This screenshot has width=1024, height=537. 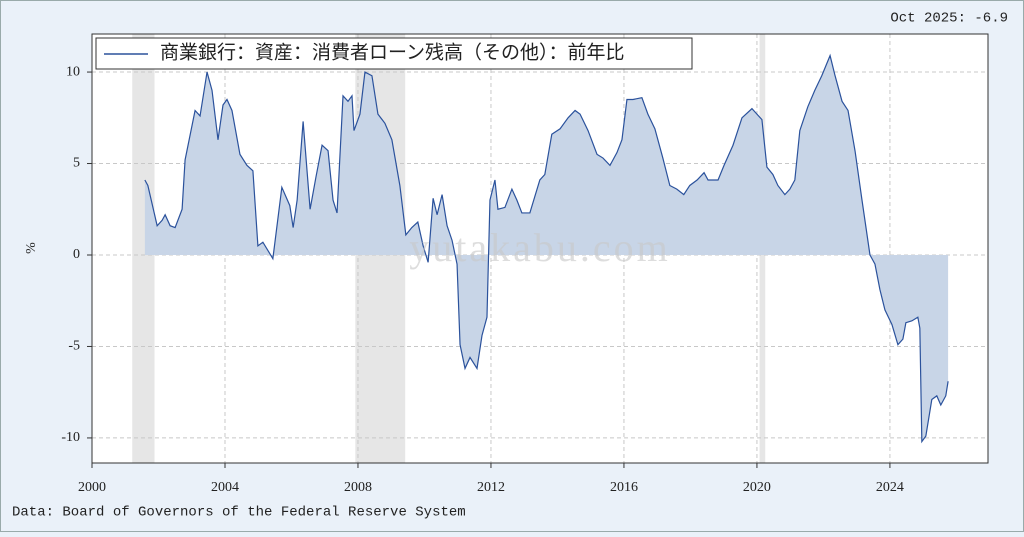 I want to click on annotation: Oct 2025: -6.9, so click(x=949, y=19).